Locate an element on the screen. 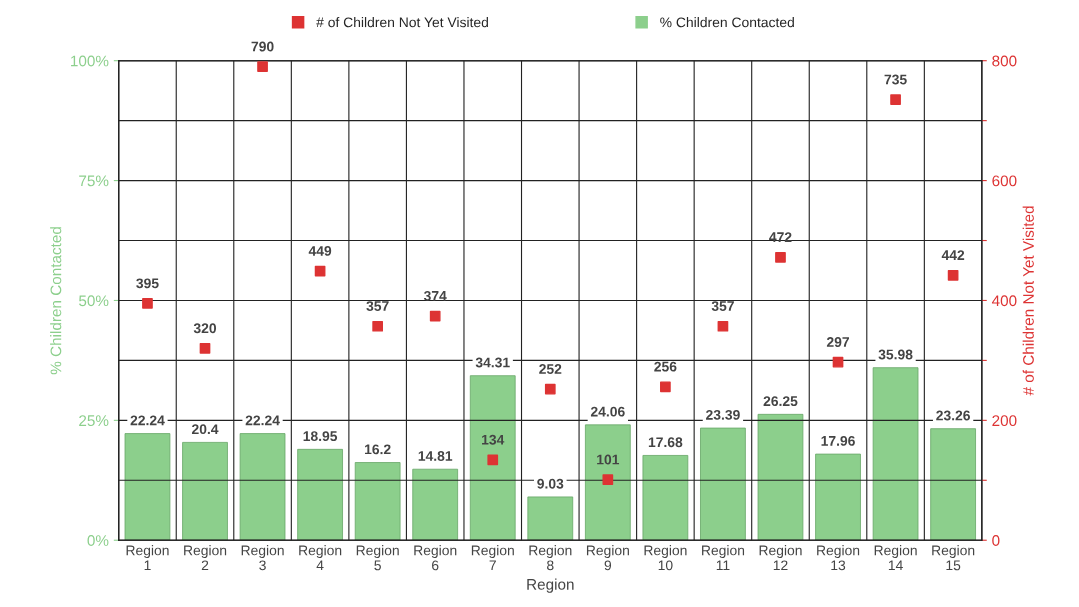  x-tick-label: Region 14 is located at coordinates (895, 558).